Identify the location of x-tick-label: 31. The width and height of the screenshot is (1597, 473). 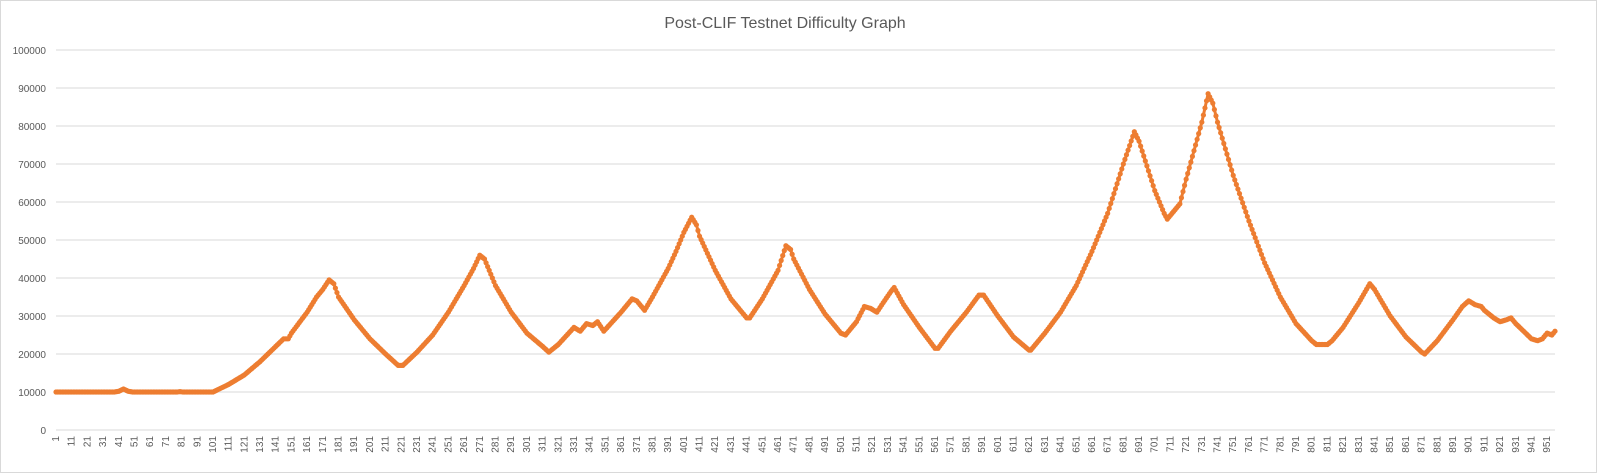
(103, 442).